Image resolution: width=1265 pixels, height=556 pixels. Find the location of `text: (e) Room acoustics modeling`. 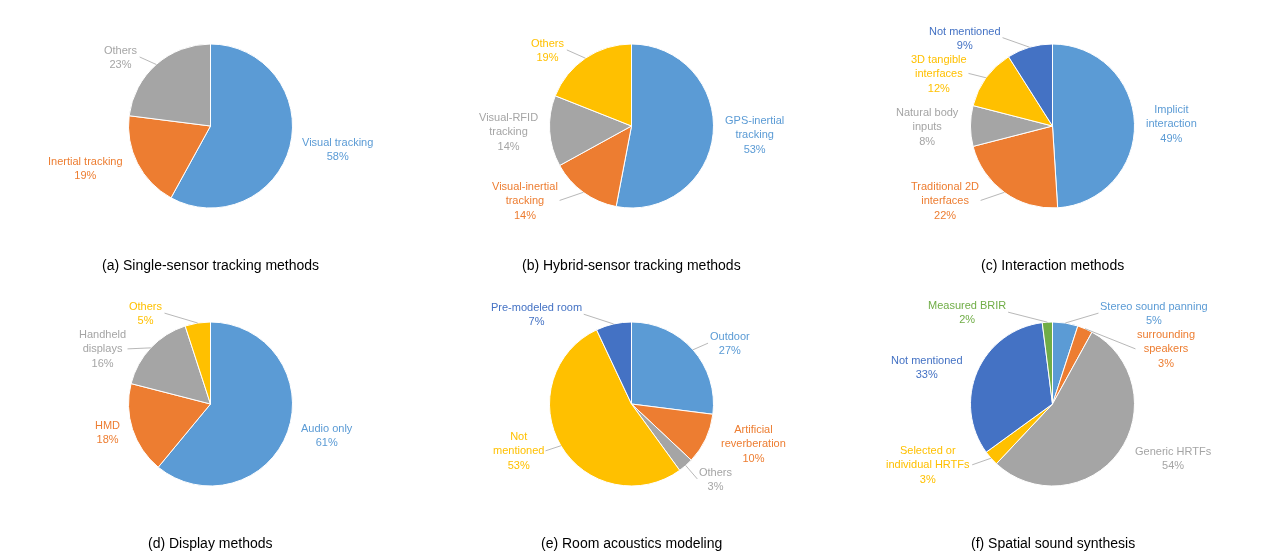

text: (e) Room acoustics modeling is located at coordinates (632, 543).